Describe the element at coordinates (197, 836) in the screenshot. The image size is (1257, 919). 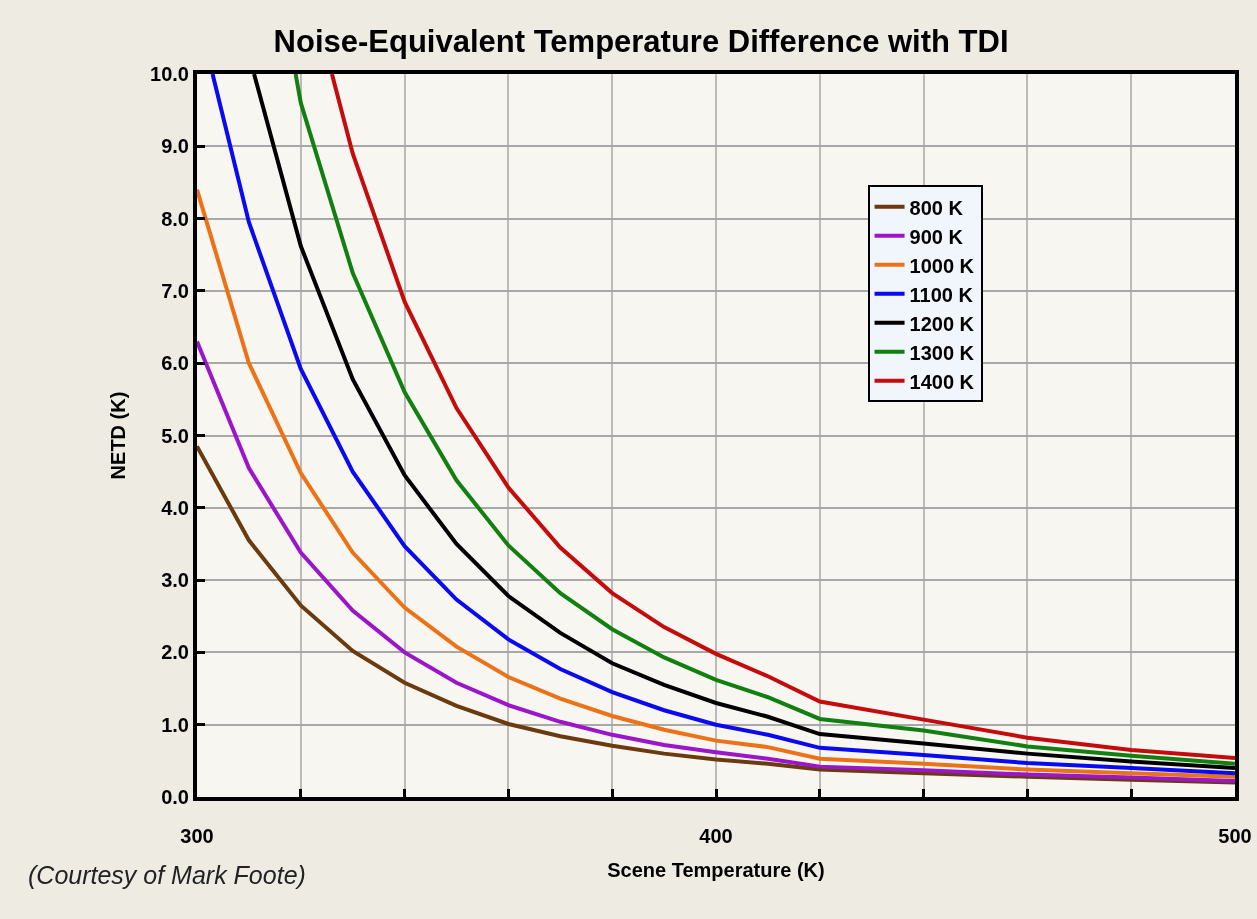
I see `x-tick-label: 300` at that location.